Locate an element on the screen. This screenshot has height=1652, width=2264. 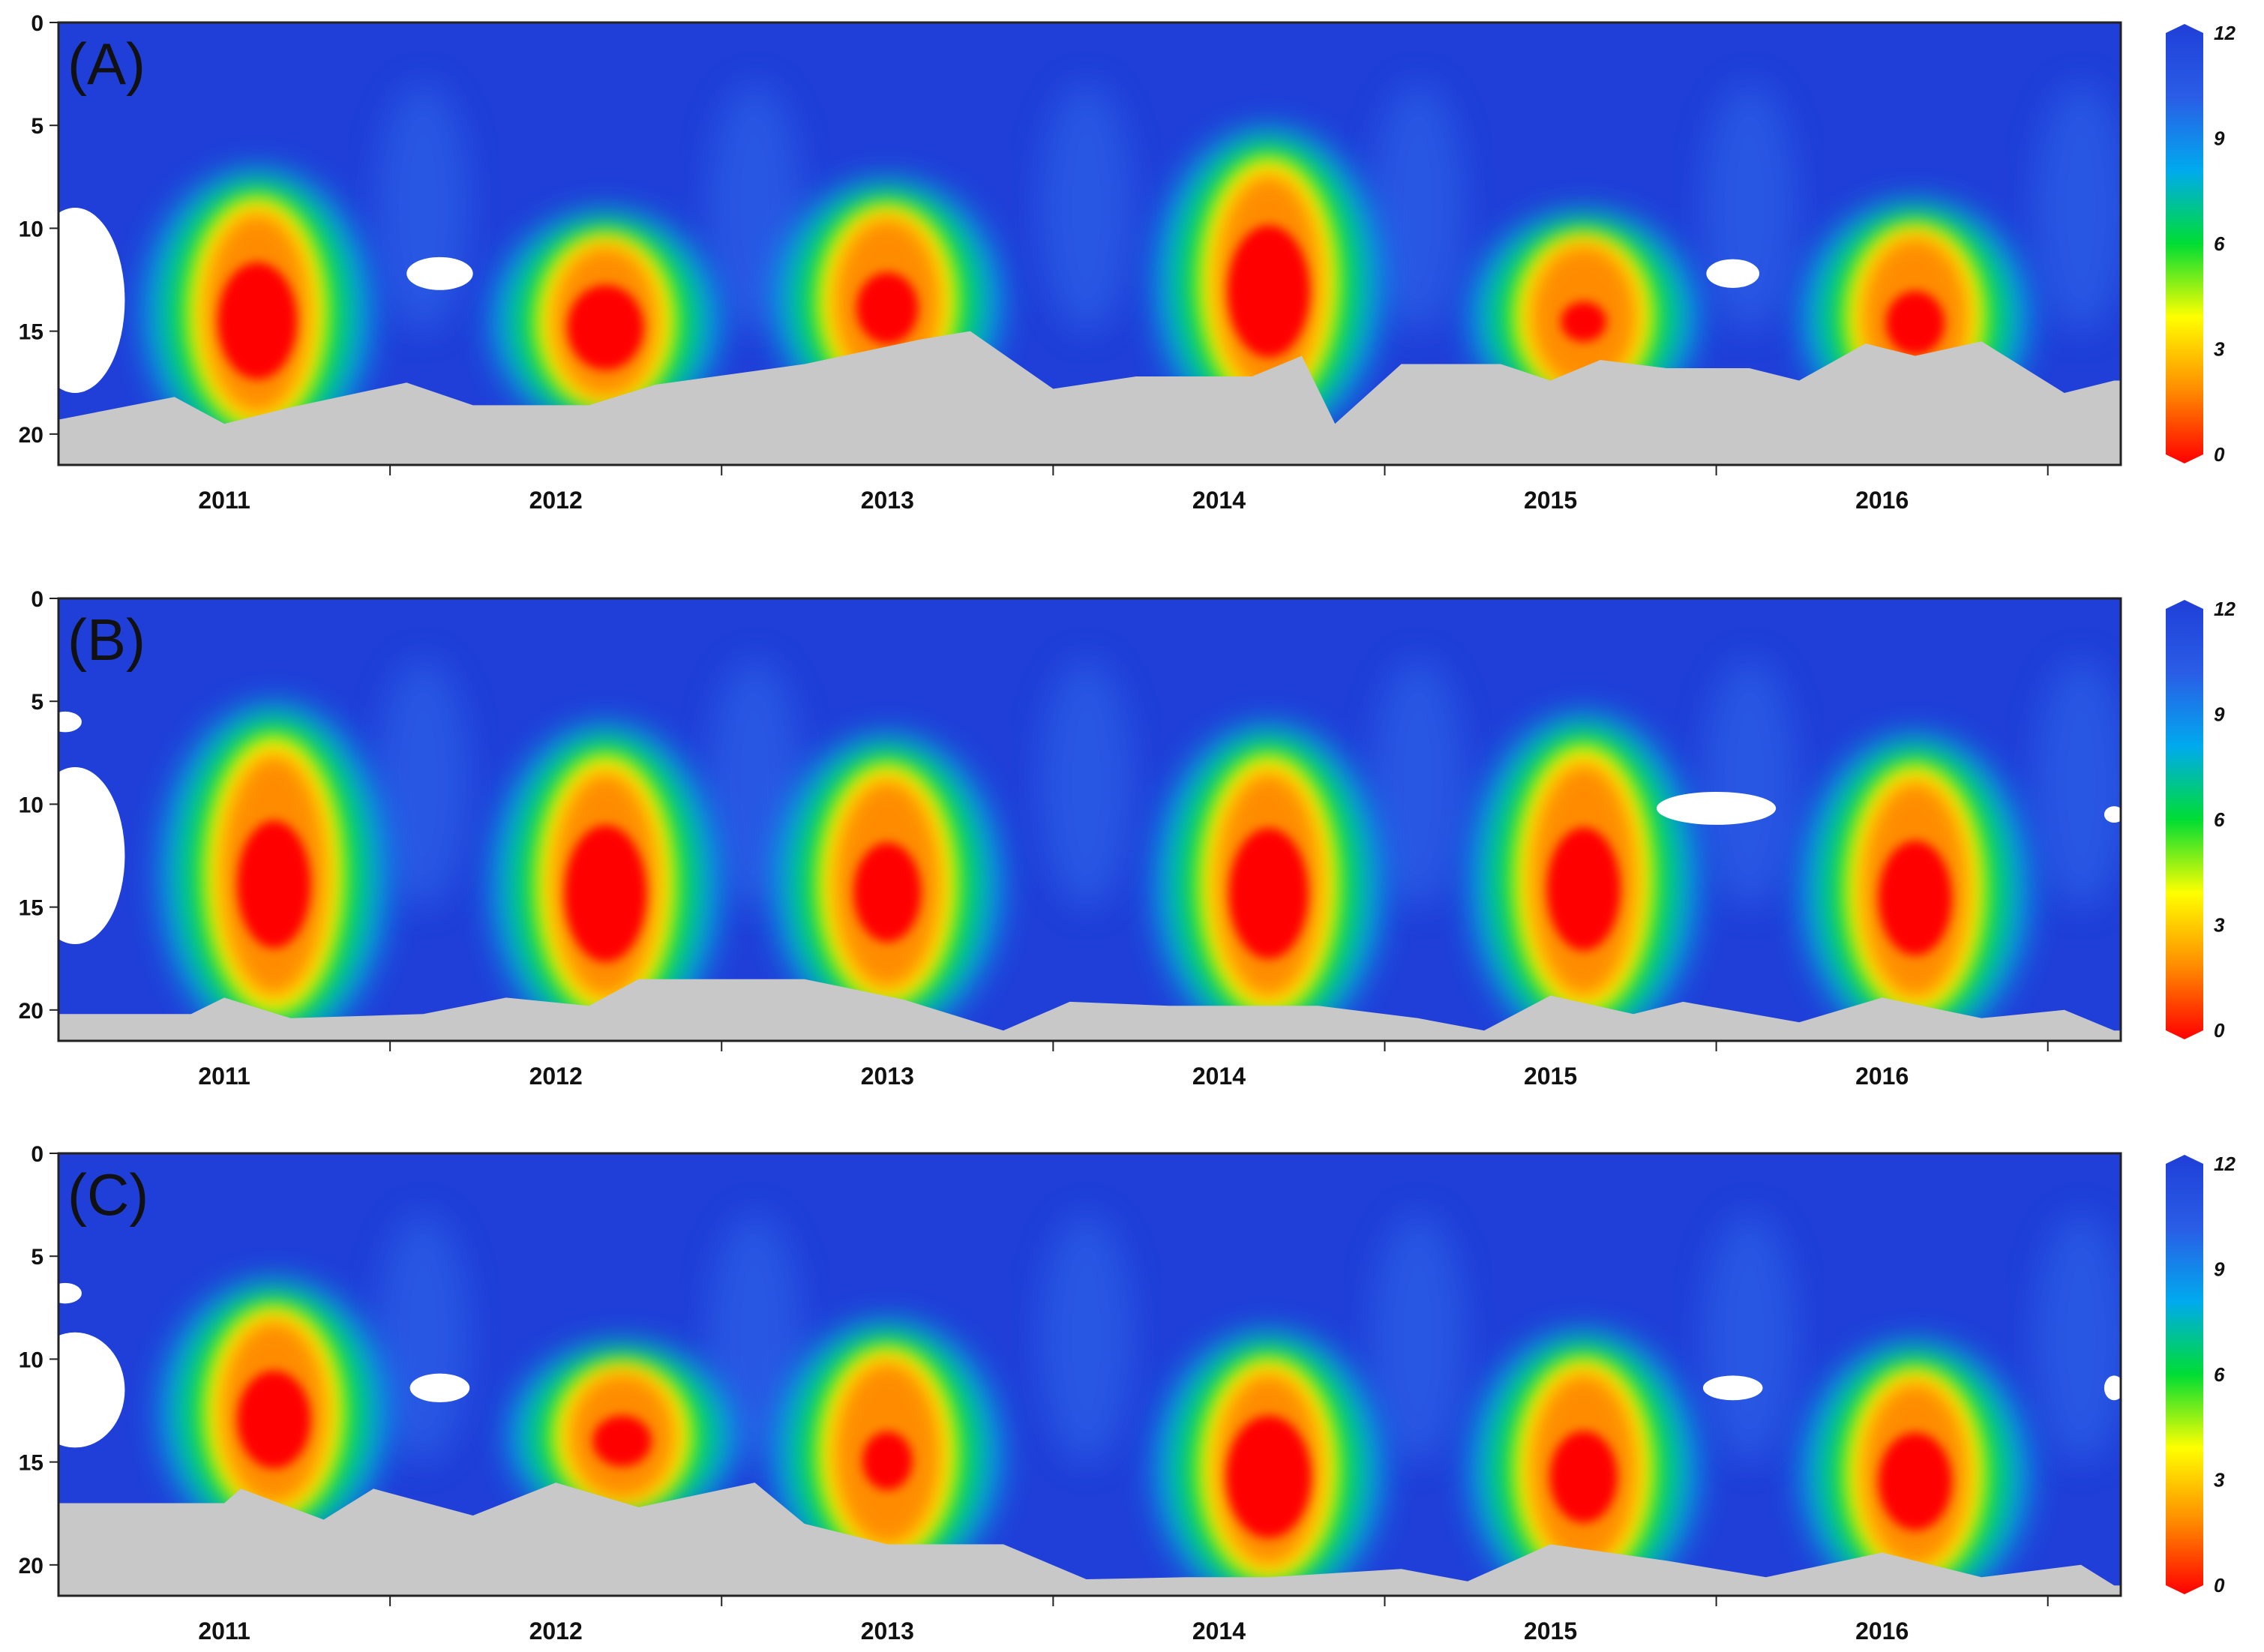
panel-label: (B) is located at coordinates (106, 640).